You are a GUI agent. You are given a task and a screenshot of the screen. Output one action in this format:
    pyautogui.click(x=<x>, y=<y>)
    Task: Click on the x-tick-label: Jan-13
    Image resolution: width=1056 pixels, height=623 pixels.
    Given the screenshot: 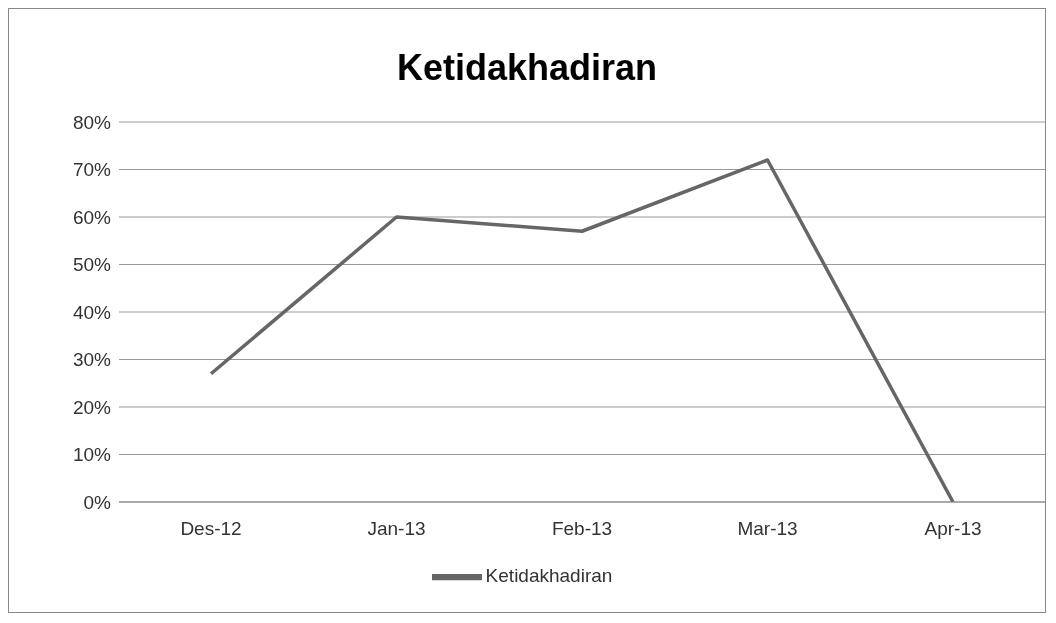 What is the action you would take?
    pyautogui.click(x=396, y=529)
    